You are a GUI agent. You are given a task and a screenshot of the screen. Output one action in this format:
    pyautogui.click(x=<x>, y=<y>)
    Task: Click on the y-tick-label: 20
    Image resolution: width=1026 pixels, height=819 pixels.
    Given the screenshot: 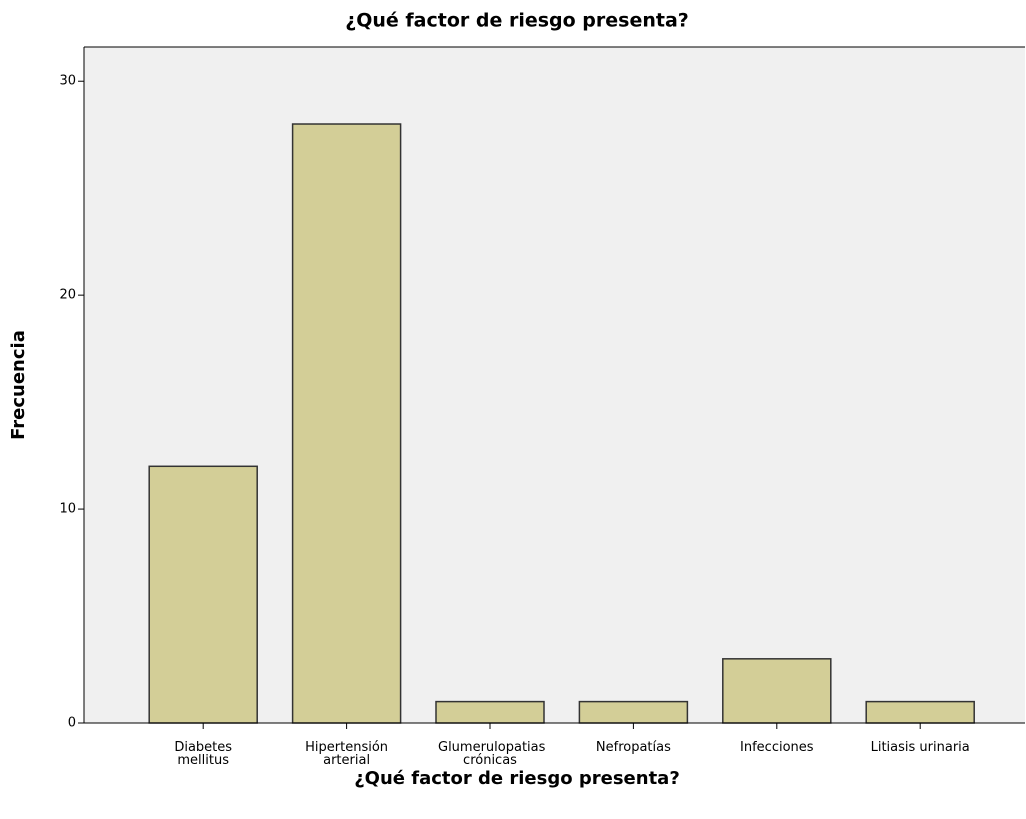 What is the action you would take?
    pyautogui.click(x=67, y=295)
    